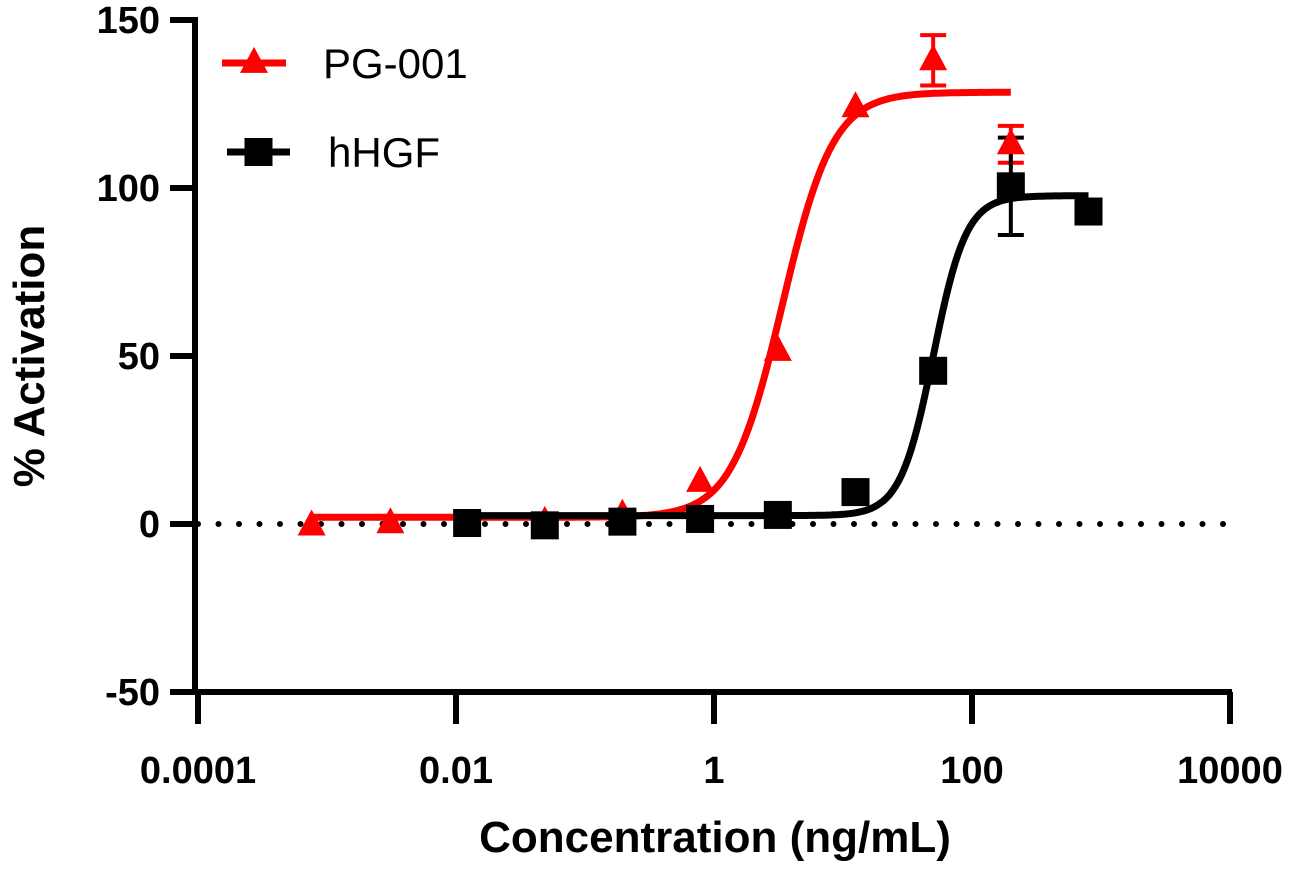 This screenshot has width=1300, height=870. Describe the element at coordinates (198, 771) in the screenshot. I see `x-tick-label: 0.0001` at that location.